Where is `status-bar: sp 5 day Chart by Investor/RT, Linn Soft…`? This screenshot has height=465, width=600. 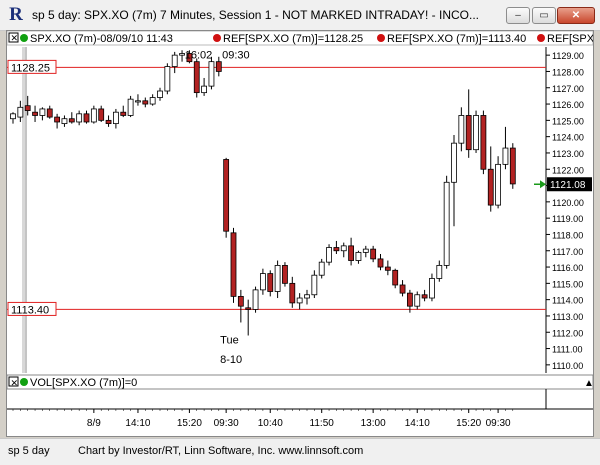 status-bar: sp 5 day Chart by Investor/RT, Linn Soft… is located at coordinates (300, 451).